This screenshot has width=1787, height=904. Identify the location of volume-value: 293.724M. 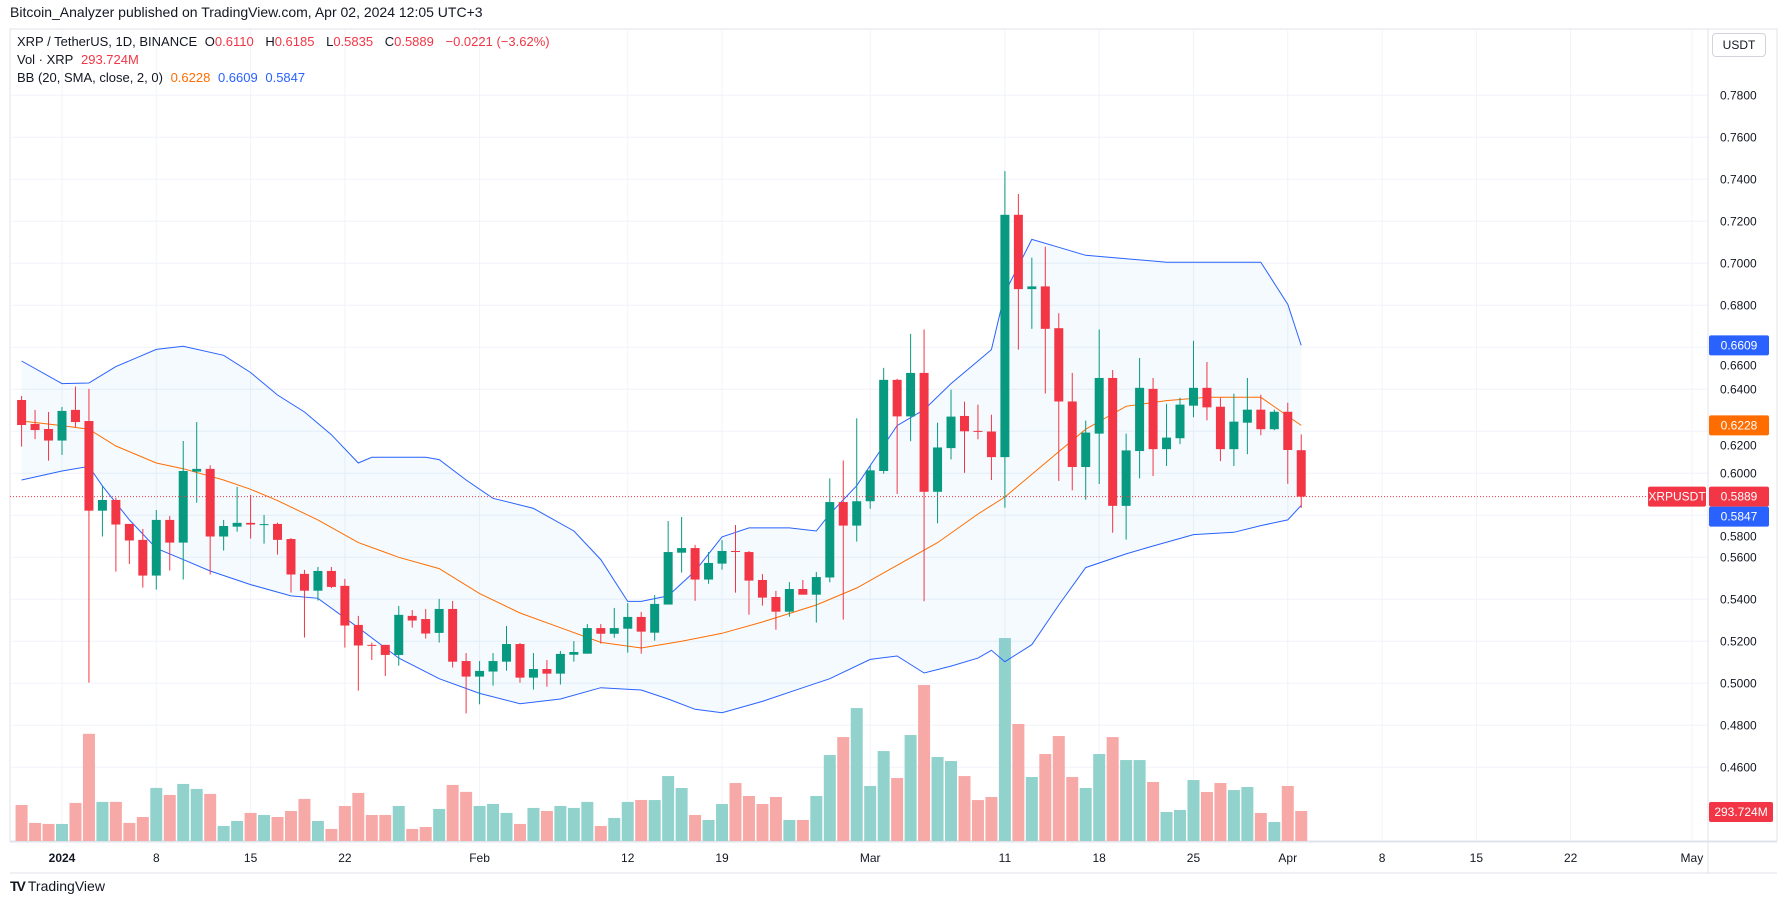
(109, 59).